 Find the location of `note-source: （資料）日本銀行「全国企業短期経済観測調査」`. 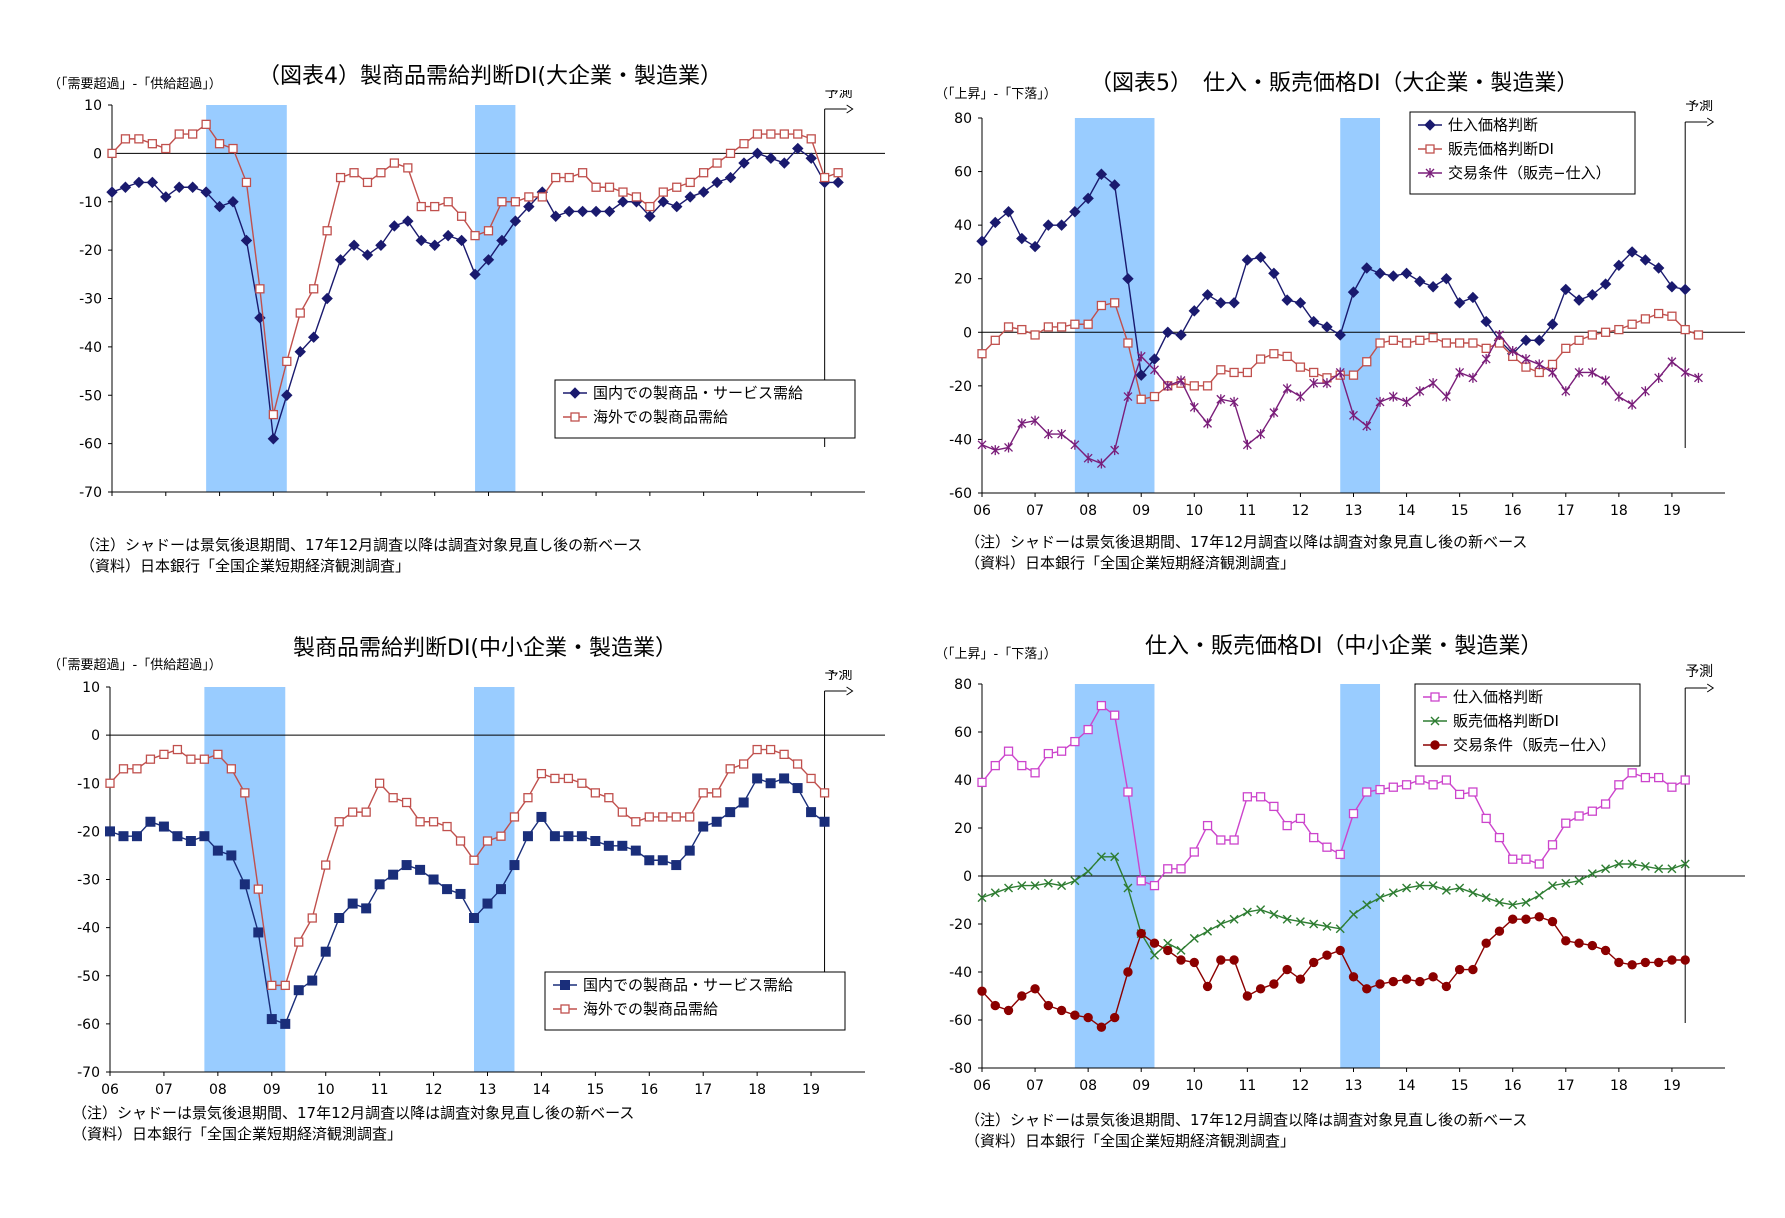

note-source: （資料）日本銀行「全国企業短期経済観測調査」 is located at coordinates (237, 1134).